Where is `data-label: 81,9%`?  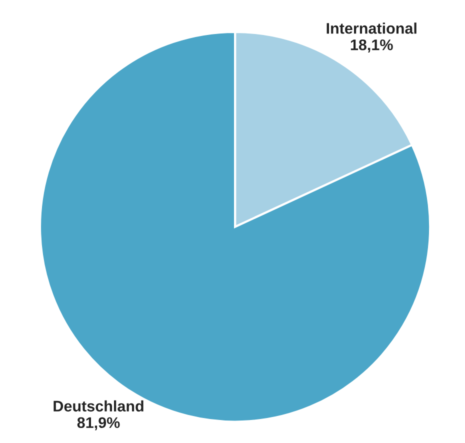
data-label: 81,9% is located at coordinates (98, 423).